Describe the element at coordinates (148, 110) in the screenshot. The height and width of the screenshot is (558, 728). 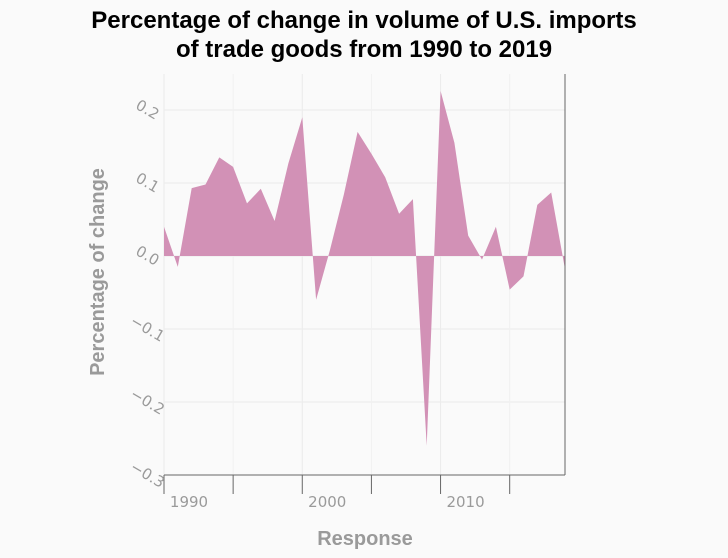
I see `y-tick-label: 0.2` at that location.